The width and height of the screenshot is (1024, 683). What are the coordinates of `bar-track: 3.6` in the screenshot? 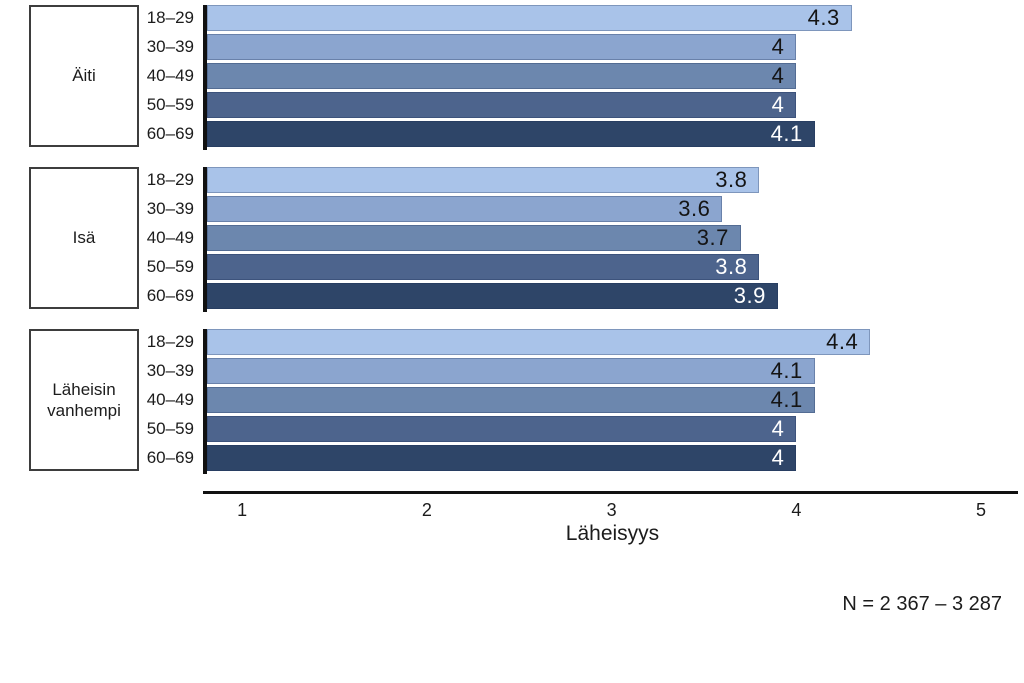 It's located at (610, 209).